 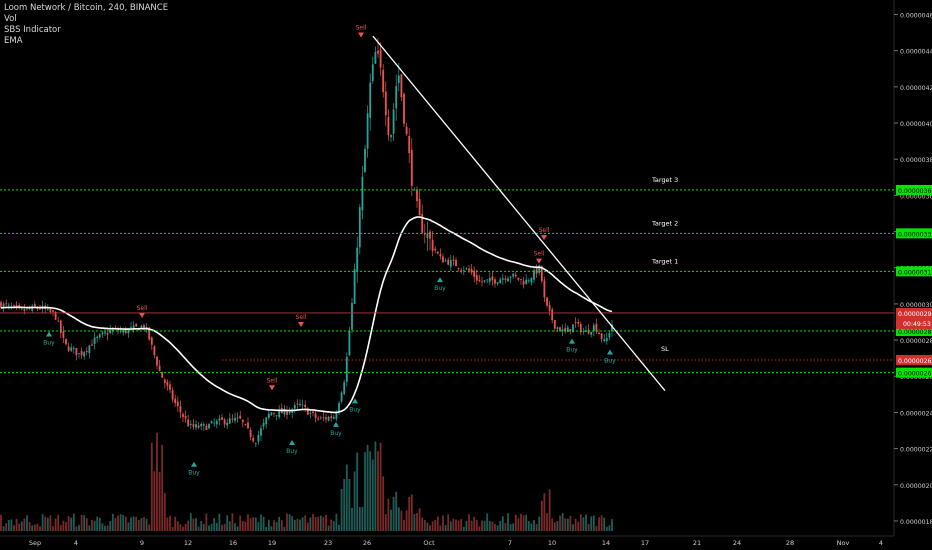 What do you see at coordinates (361, 35) in the screenshot?
I see `sell-signal-marker` at bounding box center [361, 35].